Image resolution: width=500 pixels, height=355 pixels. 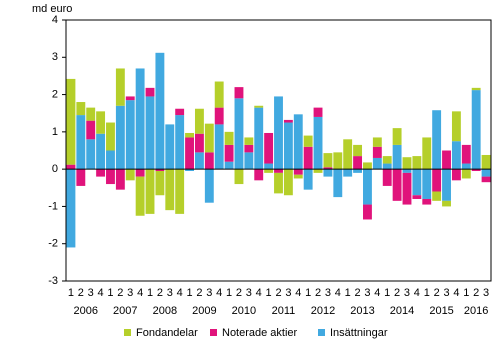 What do you see at coordinates (284, 311) in the screenshot?
I see `year-label: 2011` at bounding box center [284, 311].